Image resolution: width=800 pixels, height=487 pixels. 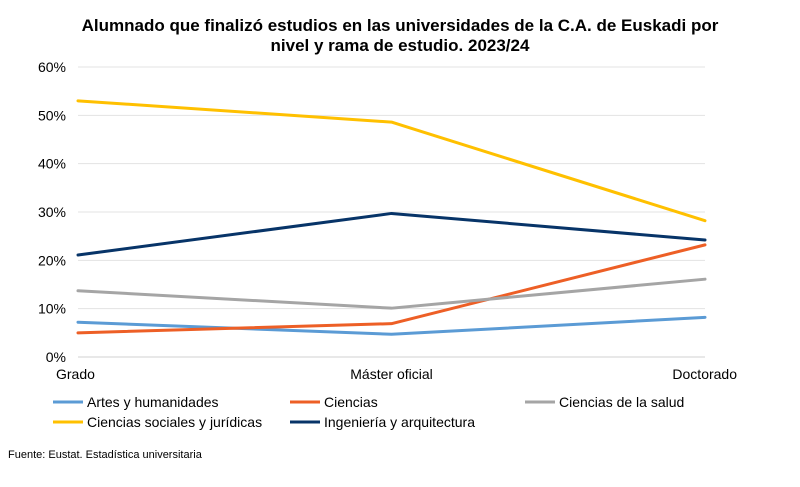 What do you see at coordinates (153, 402) in the screenshot?
I see `legend-label-1: Artes y humanidades` at bounding box center [153, 402].